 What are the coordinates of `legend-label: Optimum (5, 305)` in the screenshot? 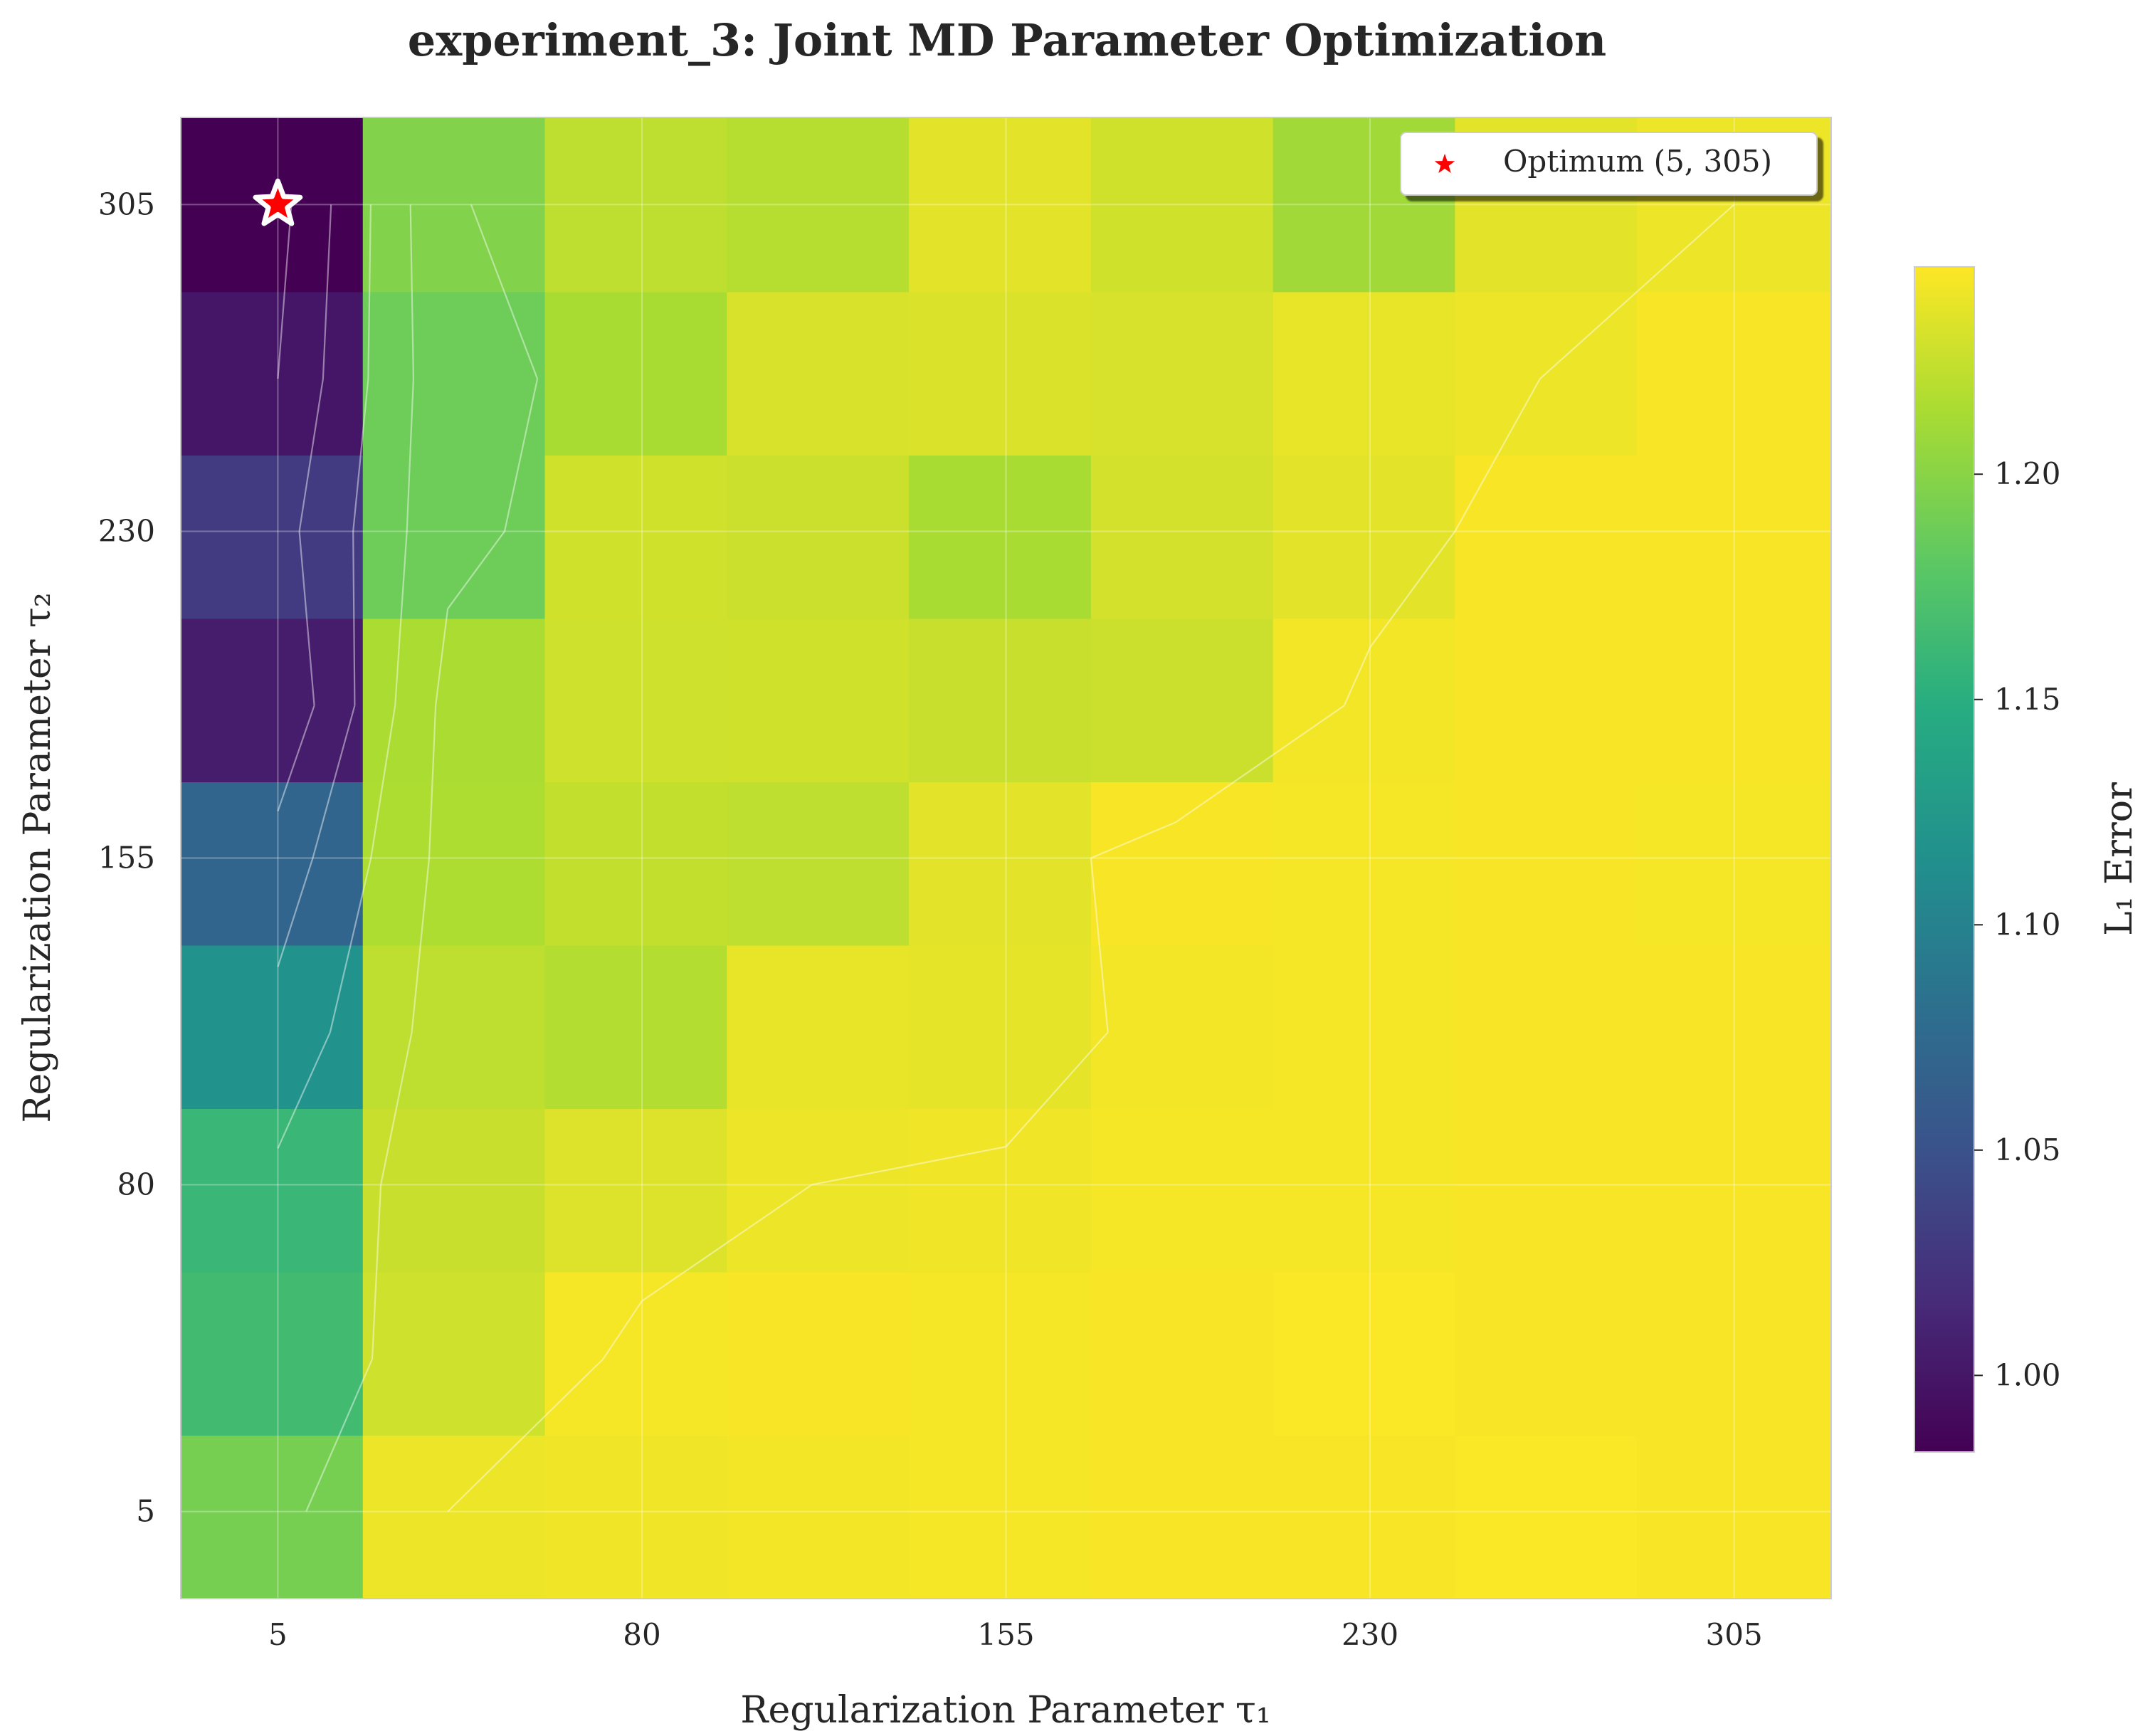 It's located at (1637, 161).